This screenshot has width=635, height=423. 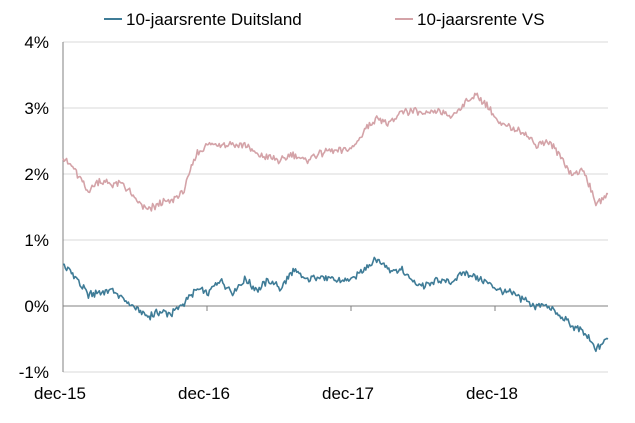 I want to click on y-tick-label: 3%, so click(x=36, y=108).